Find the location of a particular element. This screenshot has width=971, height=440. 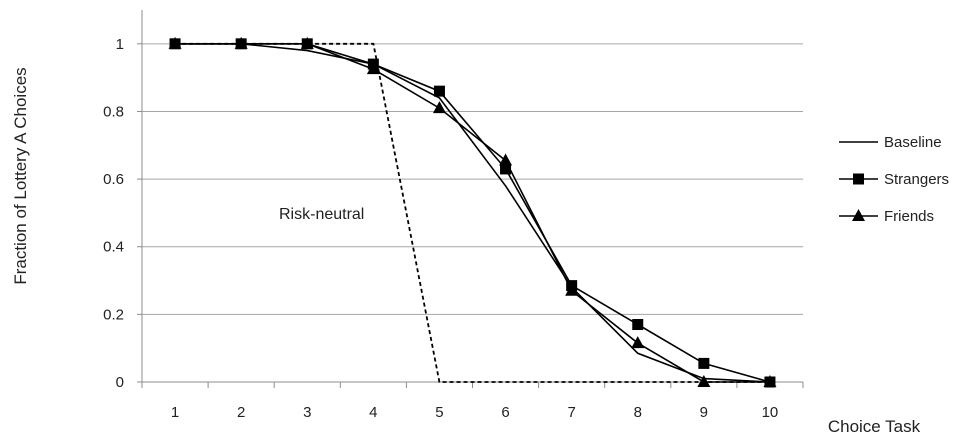

x-tick-label: 3 is located at coordinates (307, 412).